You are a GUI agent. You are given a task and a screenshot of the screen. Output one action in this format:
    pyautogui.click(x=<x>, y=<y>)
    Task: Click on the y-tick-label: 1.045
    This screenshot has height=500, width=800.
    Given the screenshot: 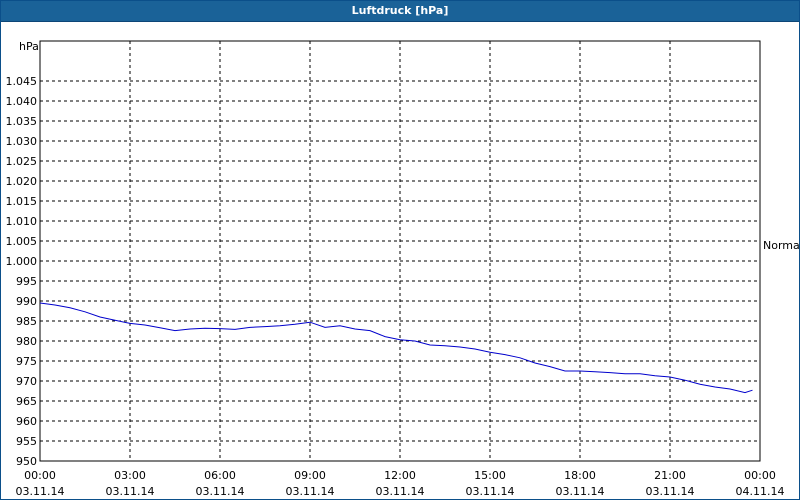 What is the action you would take?
    pyautogui.click(x=22, y=81)
    